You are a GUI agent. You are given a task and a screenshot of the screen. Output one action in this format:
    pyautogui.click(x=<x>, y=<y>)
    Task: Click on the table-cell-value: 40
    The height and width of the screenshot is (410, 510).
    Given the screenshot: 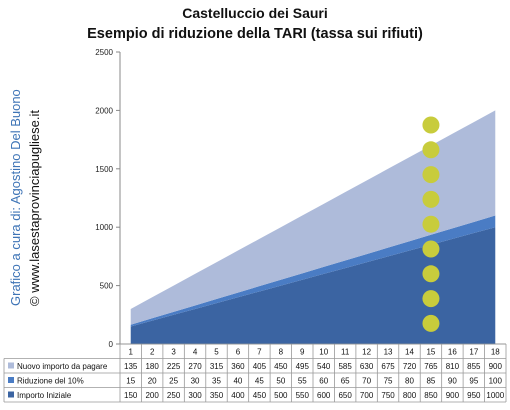 What is the action you would take?
    pyautogui.click(x=237, y=381)
    